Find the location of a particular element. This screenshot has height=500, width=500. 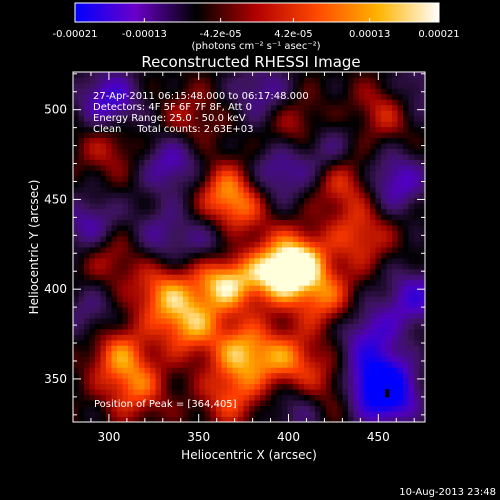

info-line-detectors: Detectors: 4F 5F 6F 7F 8F, Att 0 is located at coordinates (172, 107).